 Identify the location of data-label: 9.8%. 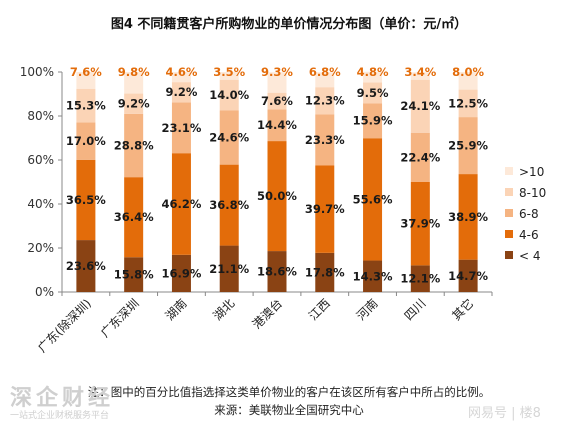
(134, 72).